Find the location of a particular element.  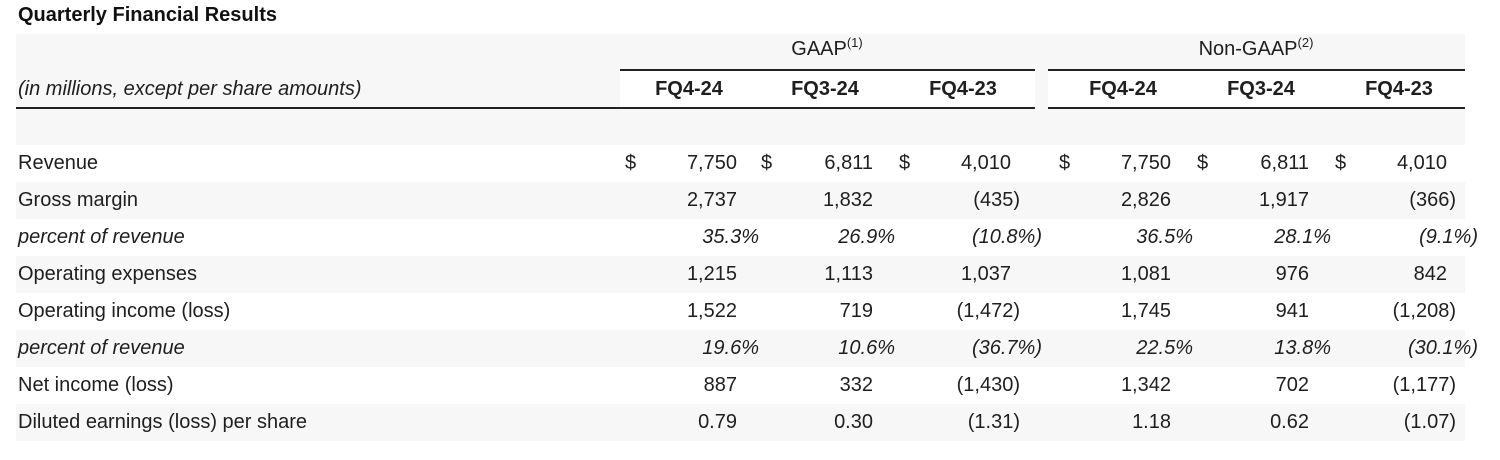

row-label: Gross margin is located at coordinates (78, 200).